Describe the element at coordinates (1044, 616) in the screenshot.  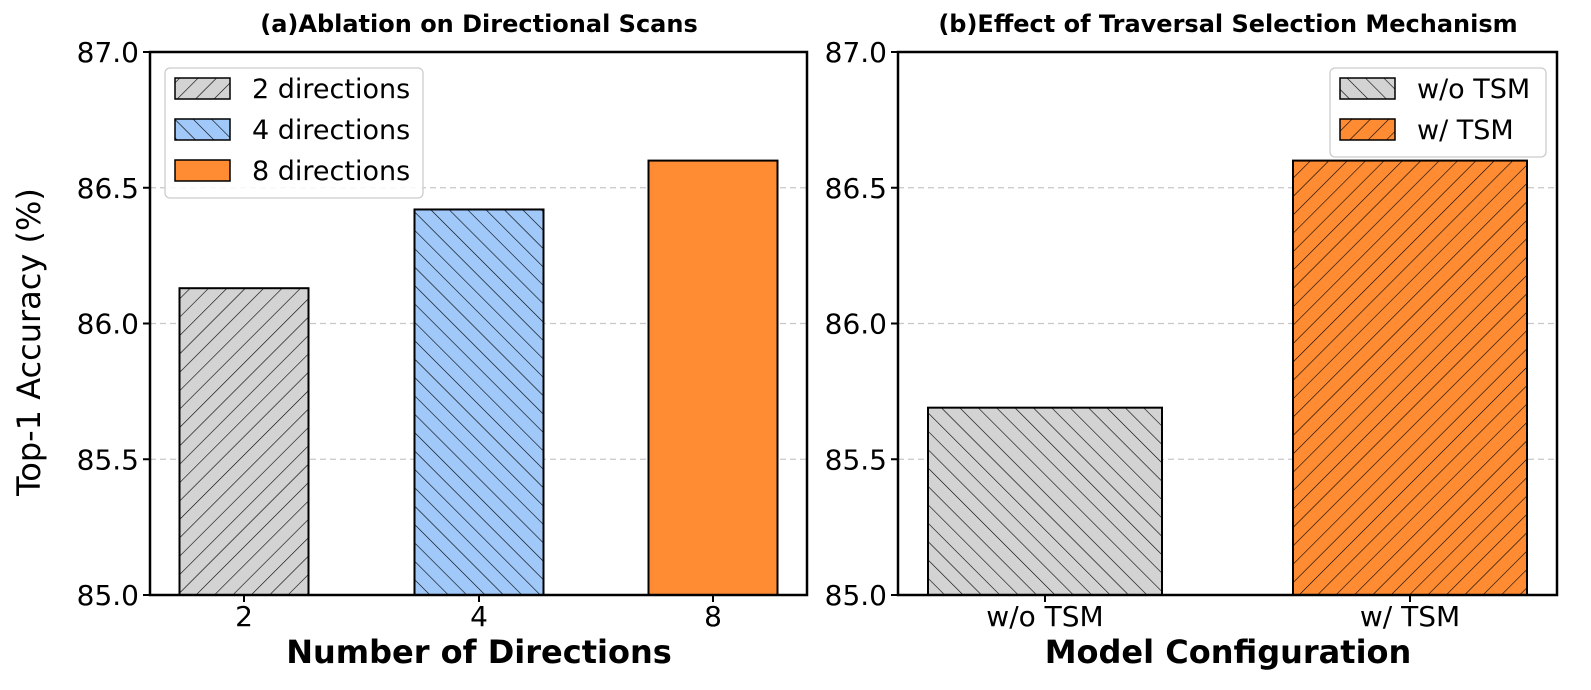
I see `chart-b-x-tick-label: w/o TSM` at that location.